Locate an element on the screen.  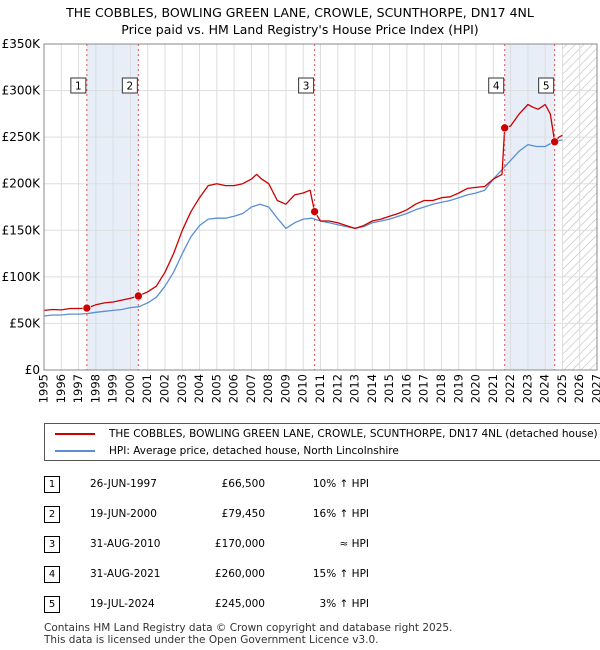
sale-row: 1 26-JUN-1997 £66,500 10% ↑ HPI is located at coordinates (300, 486).